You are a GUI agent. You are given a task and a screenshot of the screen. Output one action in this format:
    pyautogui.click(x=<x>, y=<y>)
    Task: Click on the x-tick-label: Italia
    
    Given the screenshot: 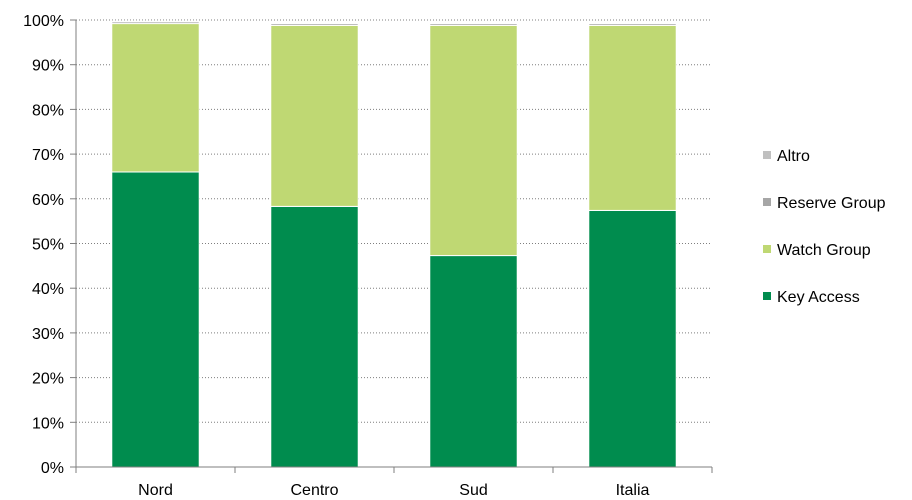 What is the action you would take?
    pyautogui.click(x=633, y=490)
    